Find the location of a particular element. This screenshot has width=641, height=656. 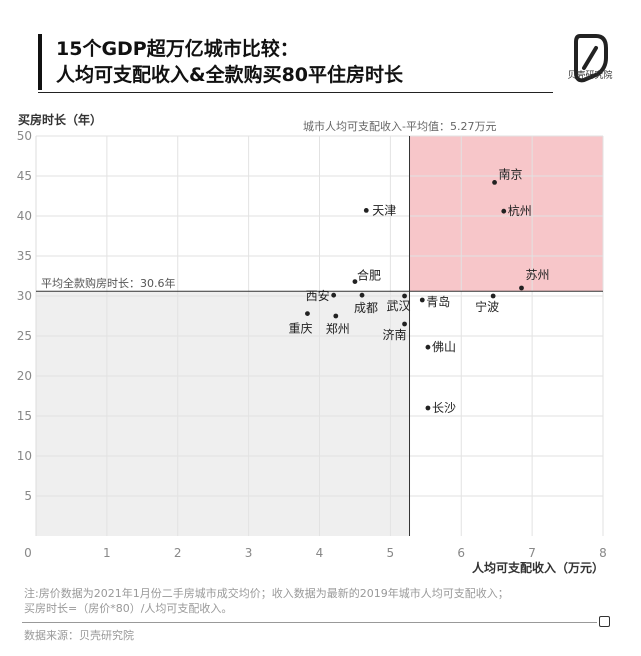

y-tick-label: 50 is located at coordinates (24, 136).